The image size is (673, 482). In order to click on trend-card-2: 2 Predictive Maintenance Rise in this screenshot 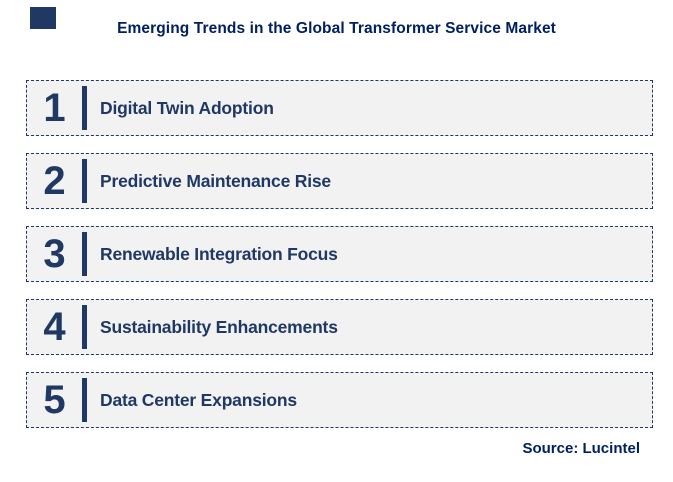, I will do `click(339, 181)`.